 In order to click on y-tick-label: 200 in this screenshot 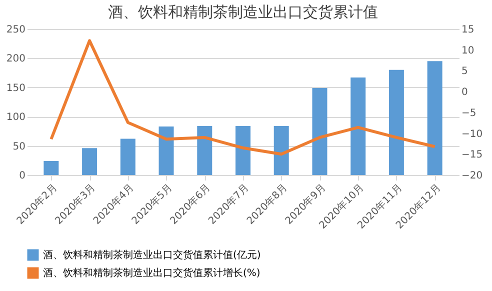, I will do `click(16, 59)`.